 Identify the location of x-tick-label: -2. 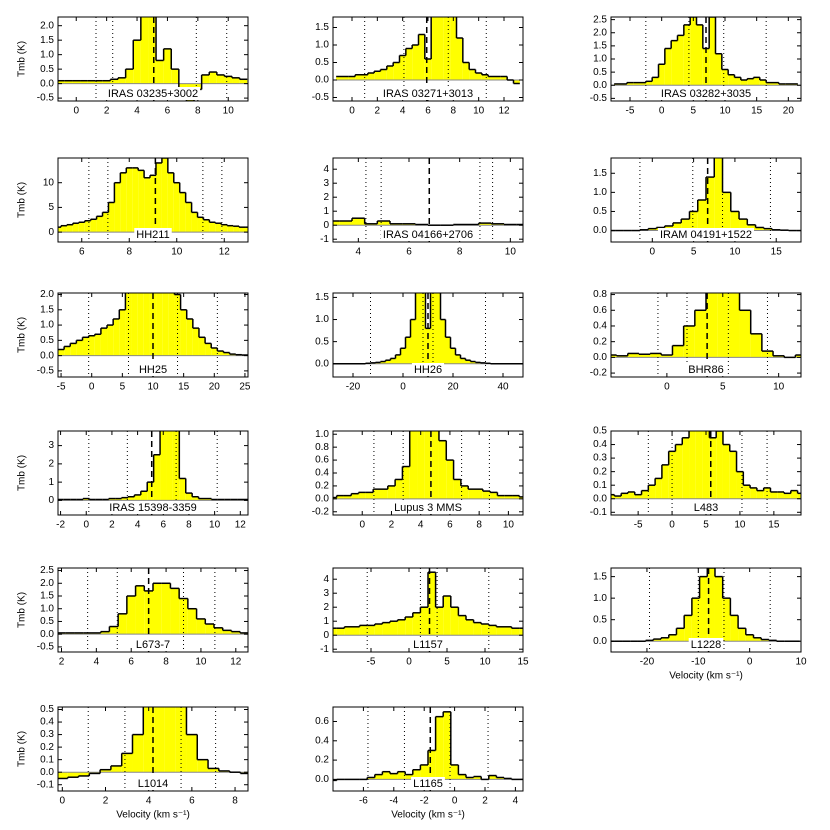
(424, 801).